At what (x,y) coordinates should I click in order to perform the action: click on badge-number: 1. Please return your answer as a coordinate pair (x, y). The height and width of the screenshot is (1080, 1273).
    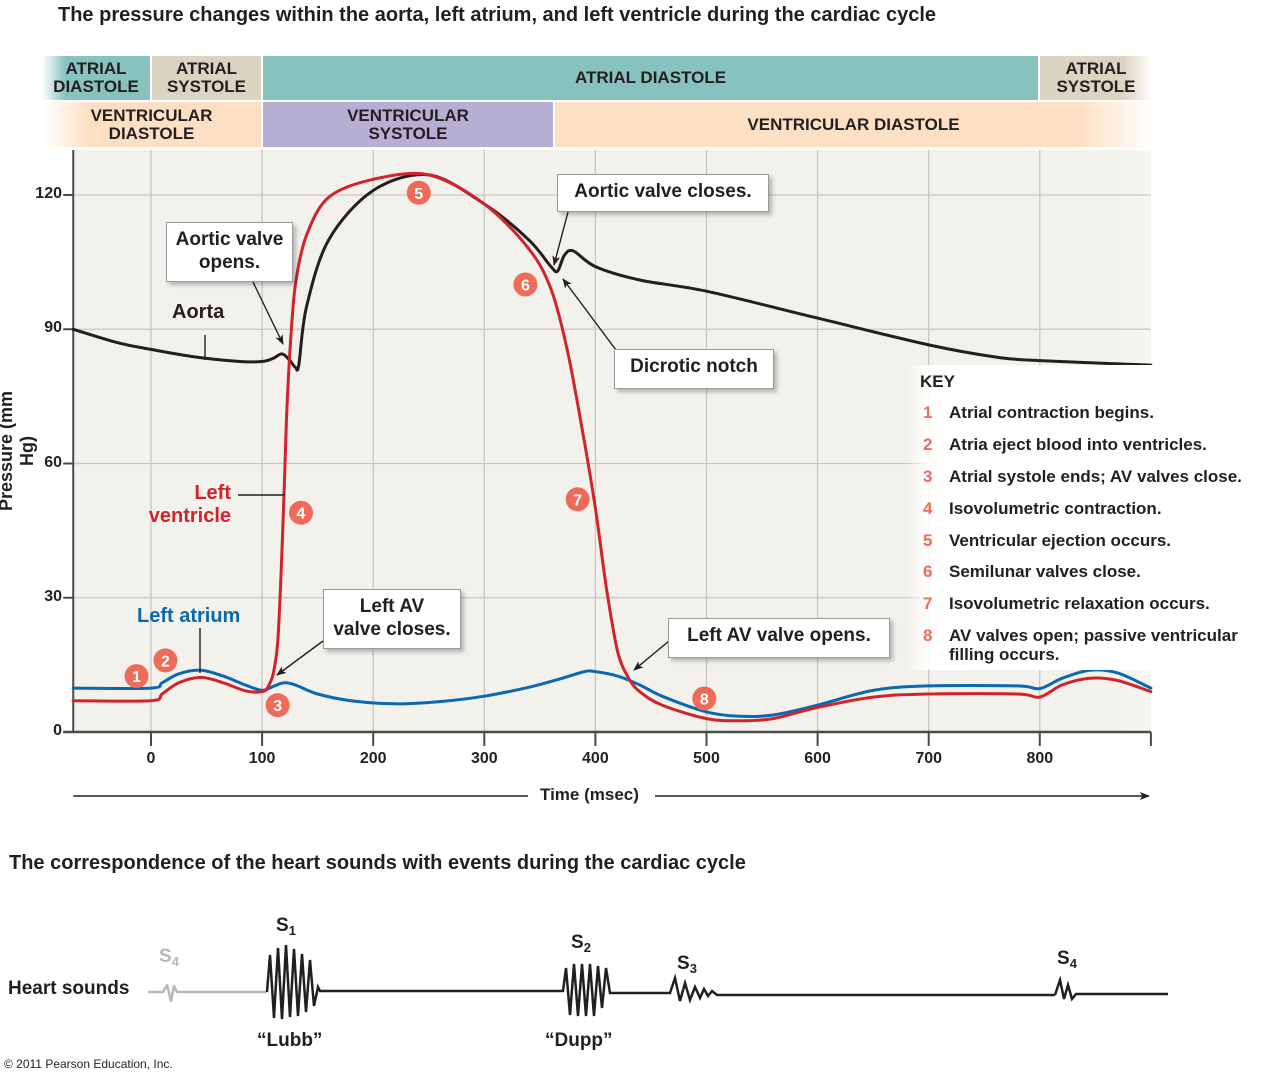
    Looking at the image, I should click on (136, 677).